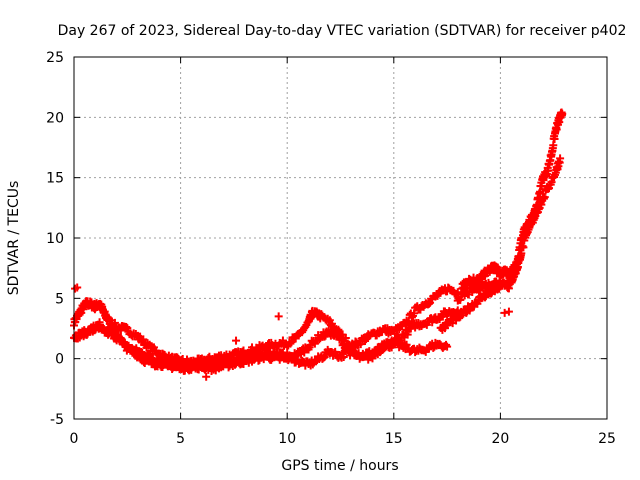 This screenshot has width=640, height=480. Describe the element at coordinates (57, 420) in the screenshot. I see `y-tick-label: -5` at that location.